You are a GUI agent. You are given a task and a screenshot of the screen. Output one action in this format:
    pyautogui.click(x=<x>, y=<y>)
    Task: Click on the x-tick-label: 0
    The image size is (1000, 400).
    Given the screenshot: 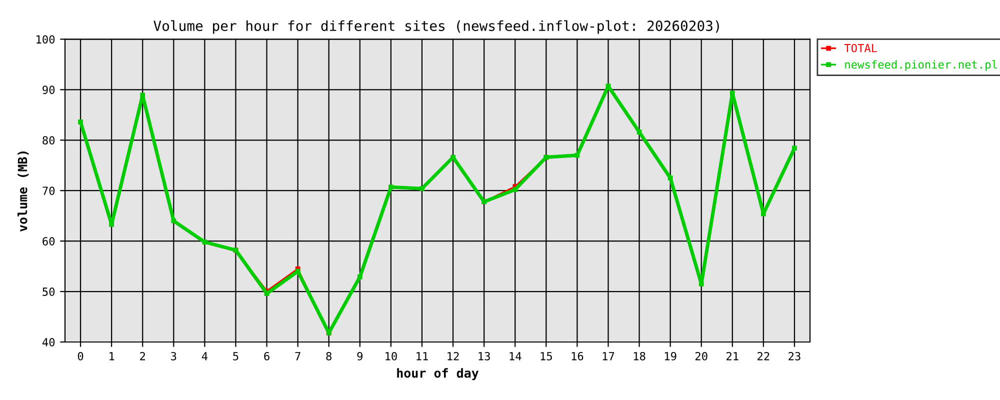 What is the action you would take?
    pyautogui.click(x=81, y=356)
    